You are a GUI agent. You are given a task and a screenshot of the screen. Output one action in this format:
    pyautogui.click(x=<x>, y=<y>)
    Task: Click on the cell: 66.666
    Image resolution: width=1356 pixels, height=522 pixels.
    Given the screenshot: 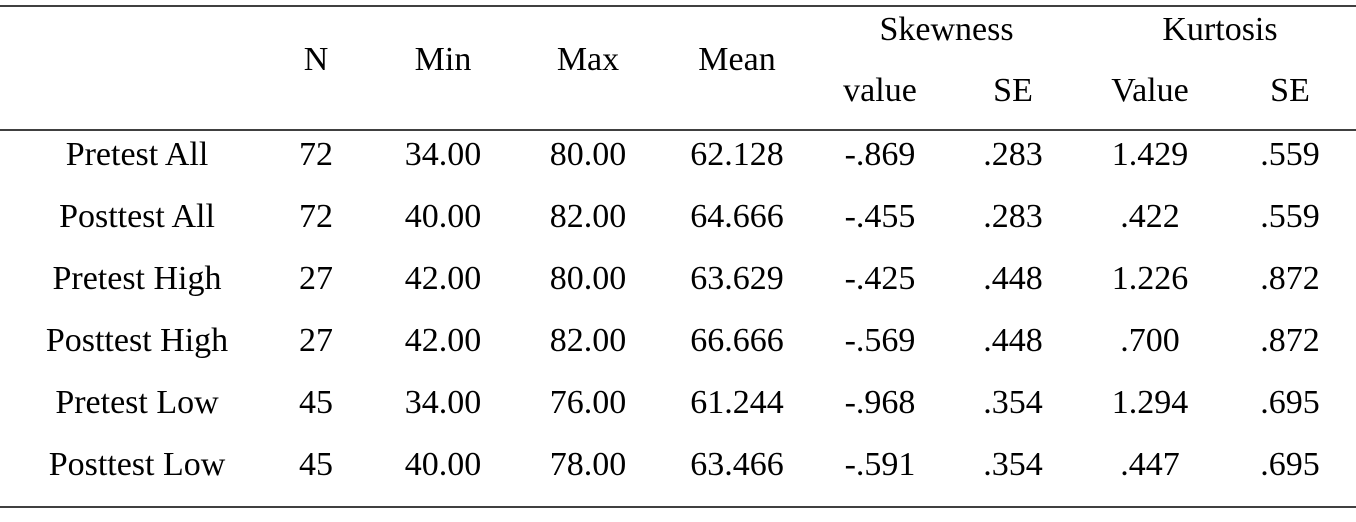 What is the action you would take?
    pyautogui.click(x=737, y=340)
    